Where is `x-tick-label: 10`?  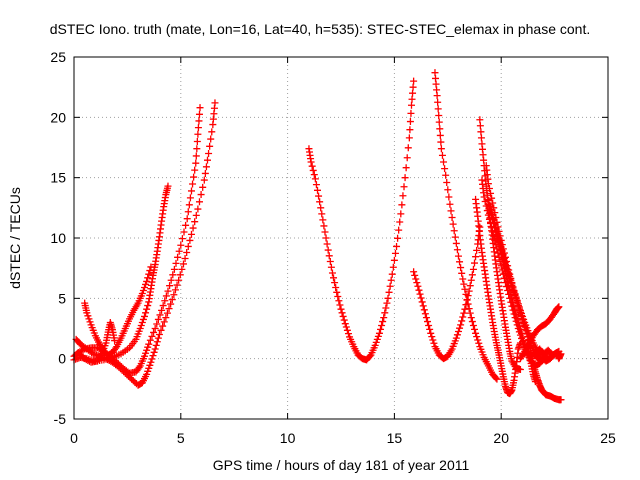 x-tick-label: 10 is located at coordinates (288, 438).